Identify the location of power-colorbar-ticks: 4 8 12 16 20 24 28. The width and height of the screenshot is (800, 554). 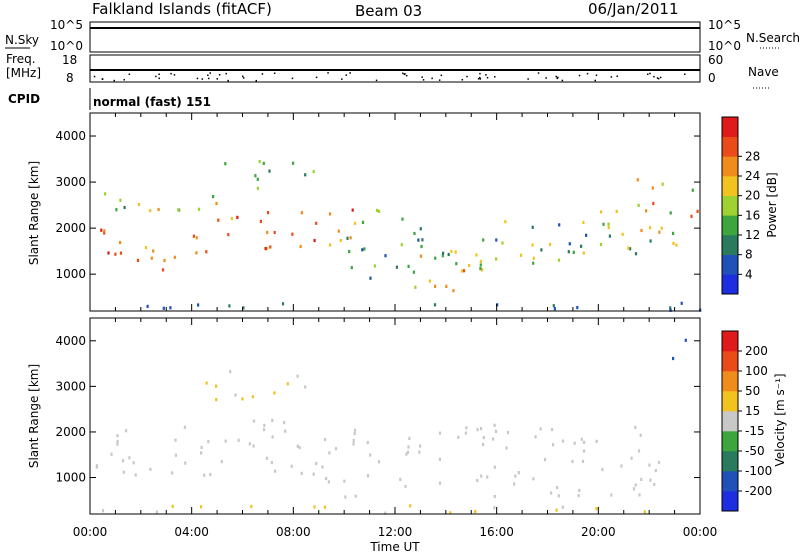
(749, 215).